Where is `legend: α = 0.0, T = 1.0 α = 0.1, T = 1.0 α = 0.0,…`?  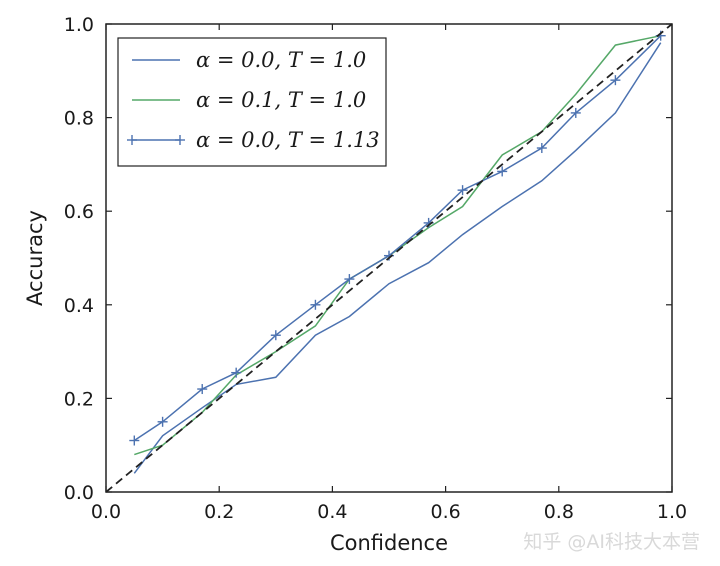 legend: α = 0.0, T = 1.0 α = 0.1, T = 1.0 α = 0.0,… is located at coordinates (252, 102).